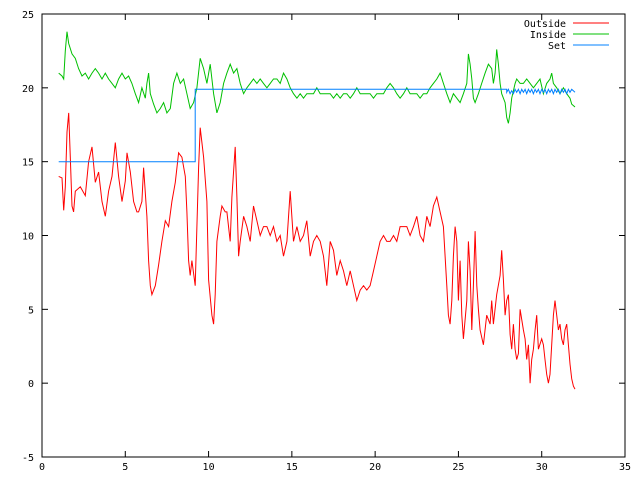 This screenshot has width=640, height=480. I want to click on y-tick-label: 15, so click(28, 163).